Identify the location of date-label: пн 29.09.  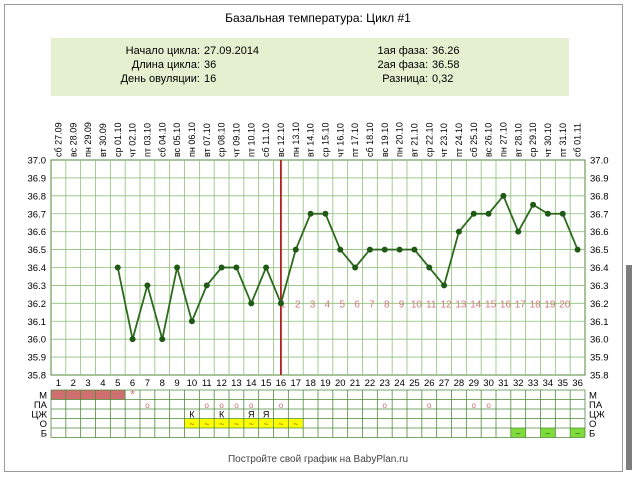
(88, 139).